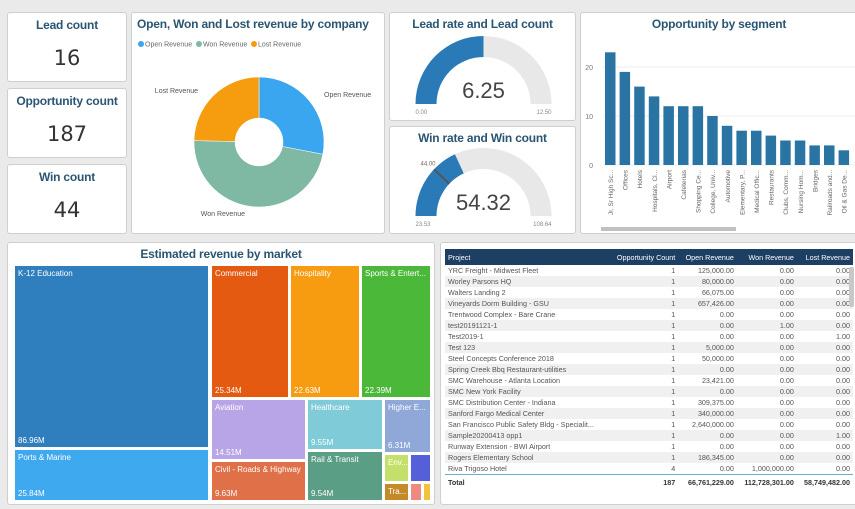 The width and height of the screenshot is (855, 509). What do you see at coordinates (707, 347) in the screenshot?
I see `table-cell: 5,000.00` at bounding box center [707, 347].